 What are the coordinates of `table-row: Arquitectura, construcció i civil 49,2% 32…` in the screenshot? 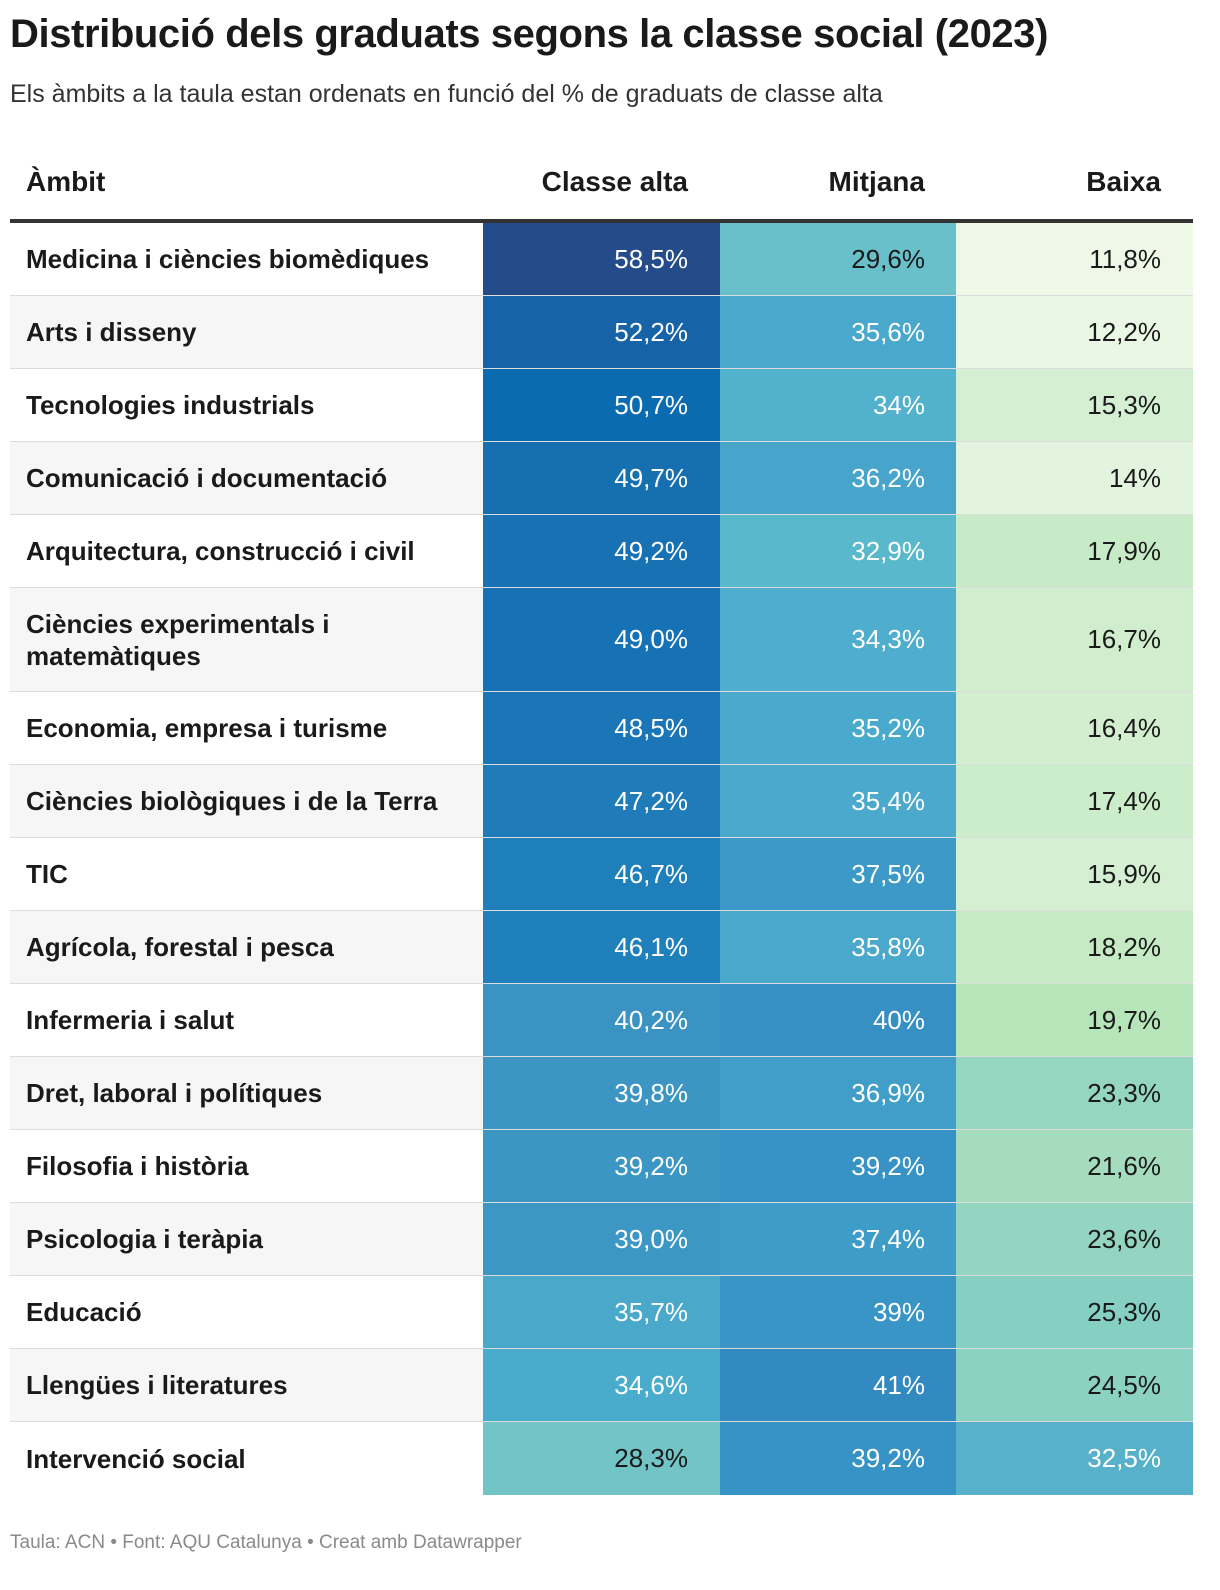 It's located at (601, 551).